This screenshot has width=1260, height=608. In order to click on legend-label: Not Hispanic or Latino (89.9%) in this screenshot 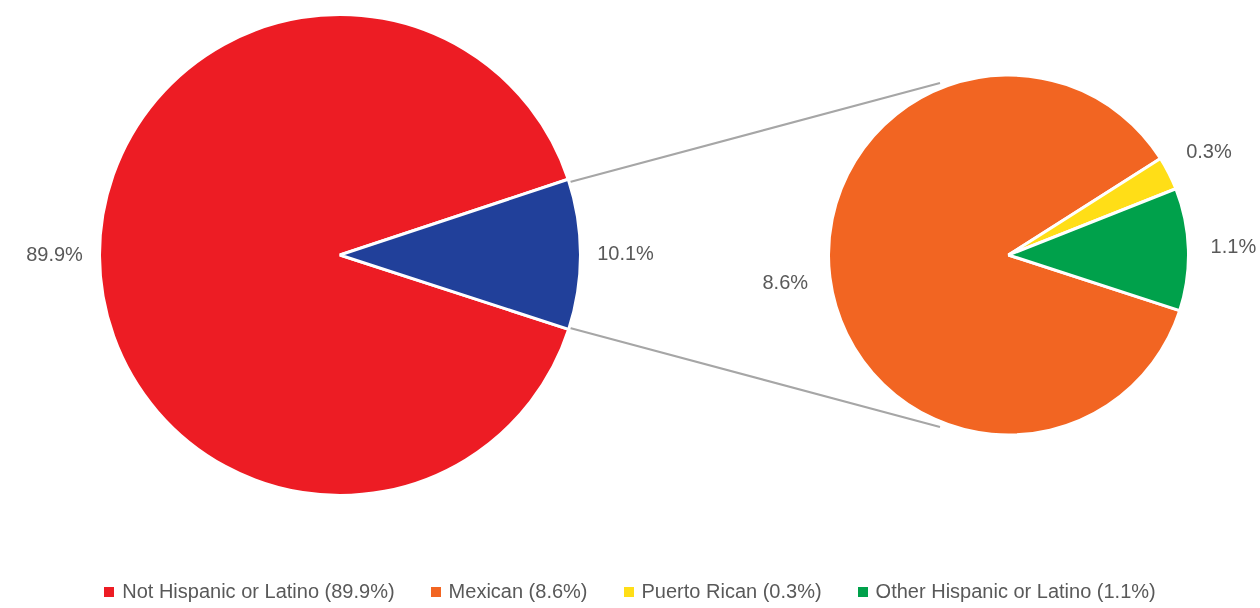, I will do `click(258, 591)`.